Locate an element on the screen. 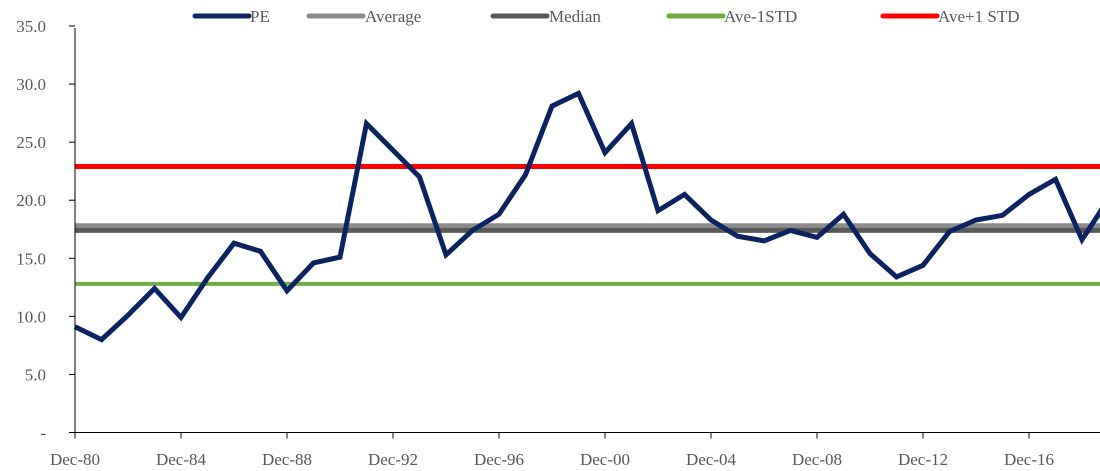 This screenshot has height=471, width=1100. y-tick-label: 20.0 is located at coordinates (31, 200).